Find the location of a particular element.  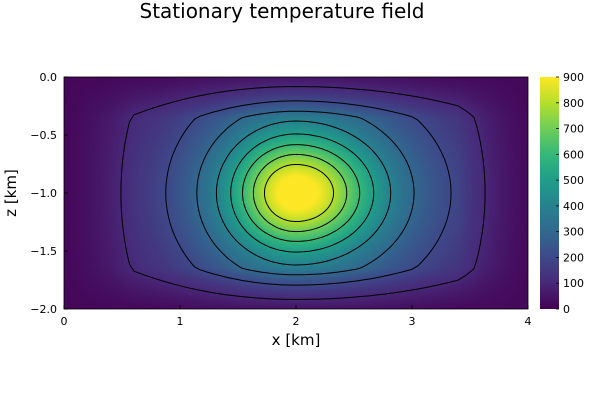

x-tick-label: 4 is located at coordinates (528, 321).